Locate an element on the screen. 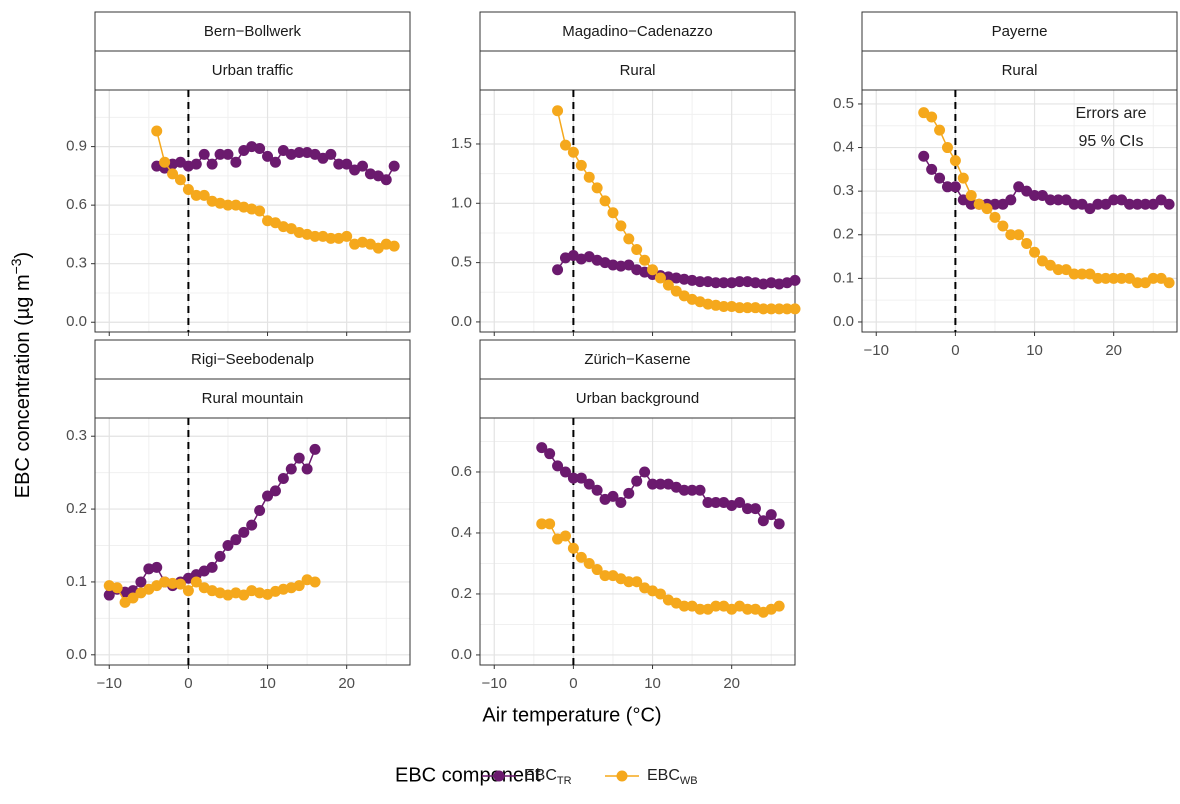 The image size is (1180, 804). strip-label: Rigi−Seebodenalp is located at coordinates (252, 359).